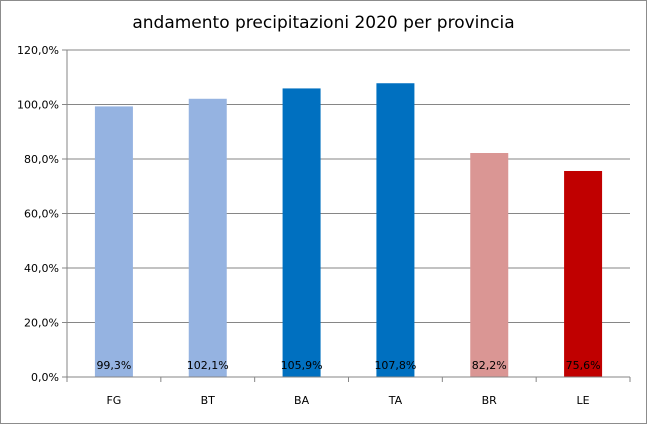 Image resolution: width=647 pixels, height=424 pixels. What do you see at coordinates (583, 365) in the screenshot?
I see `data-label-le: 75,6%` at bounding box center [583, 365].